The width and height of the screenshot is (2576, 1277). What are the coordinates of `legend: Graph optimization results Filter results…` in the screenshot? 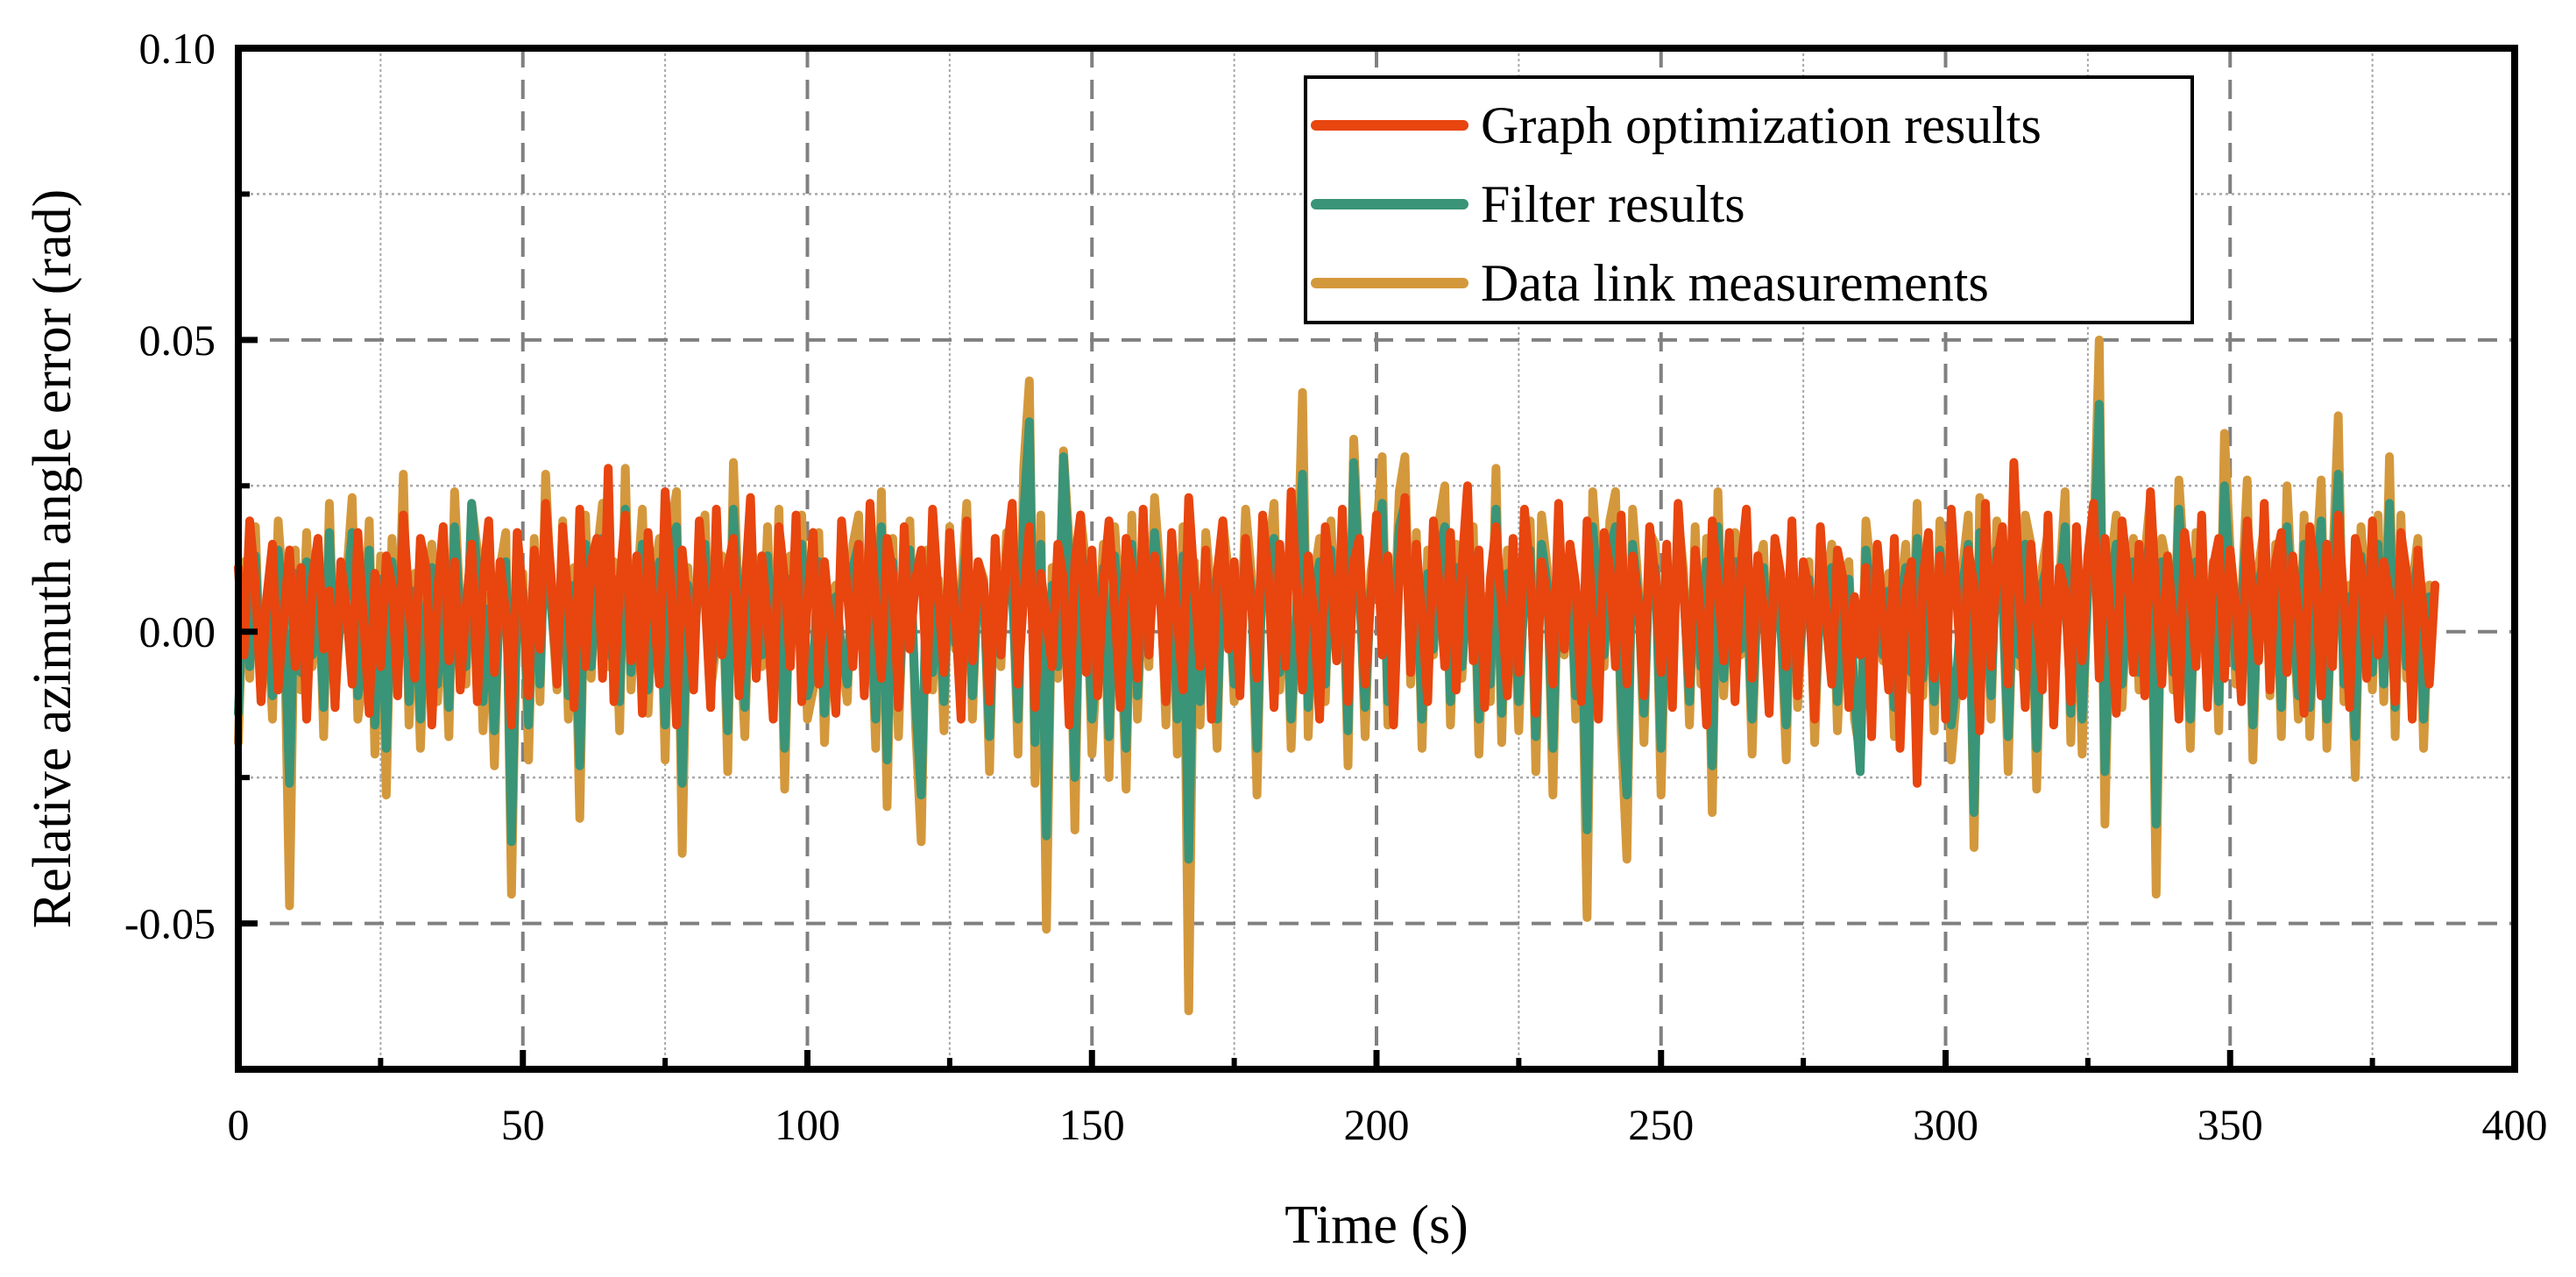 It's located at (1749, 200).